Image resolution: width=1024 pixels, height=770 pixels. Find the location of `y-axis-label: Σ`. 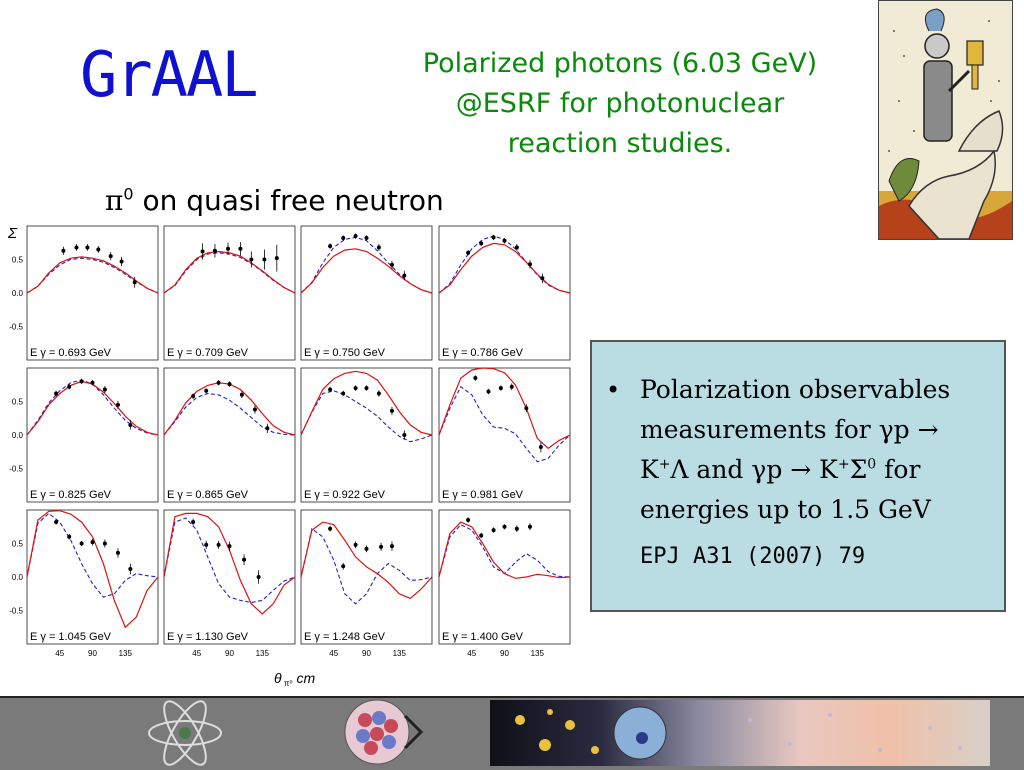

y-axis-label: Σ is located at coordinates (12, 233).